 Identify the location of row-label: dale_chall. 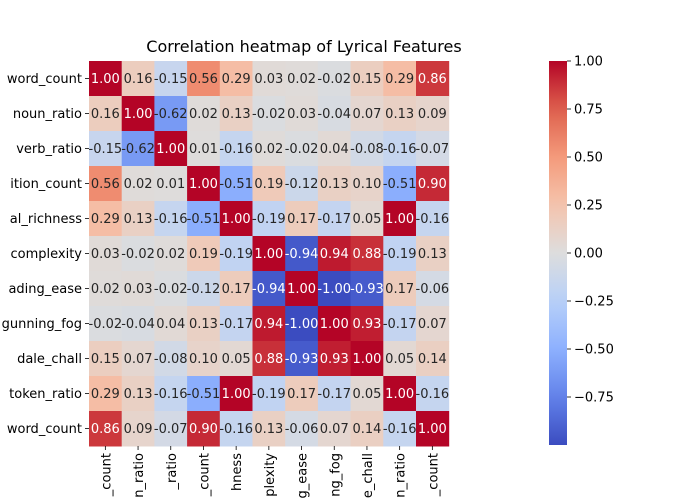
(49, 359).